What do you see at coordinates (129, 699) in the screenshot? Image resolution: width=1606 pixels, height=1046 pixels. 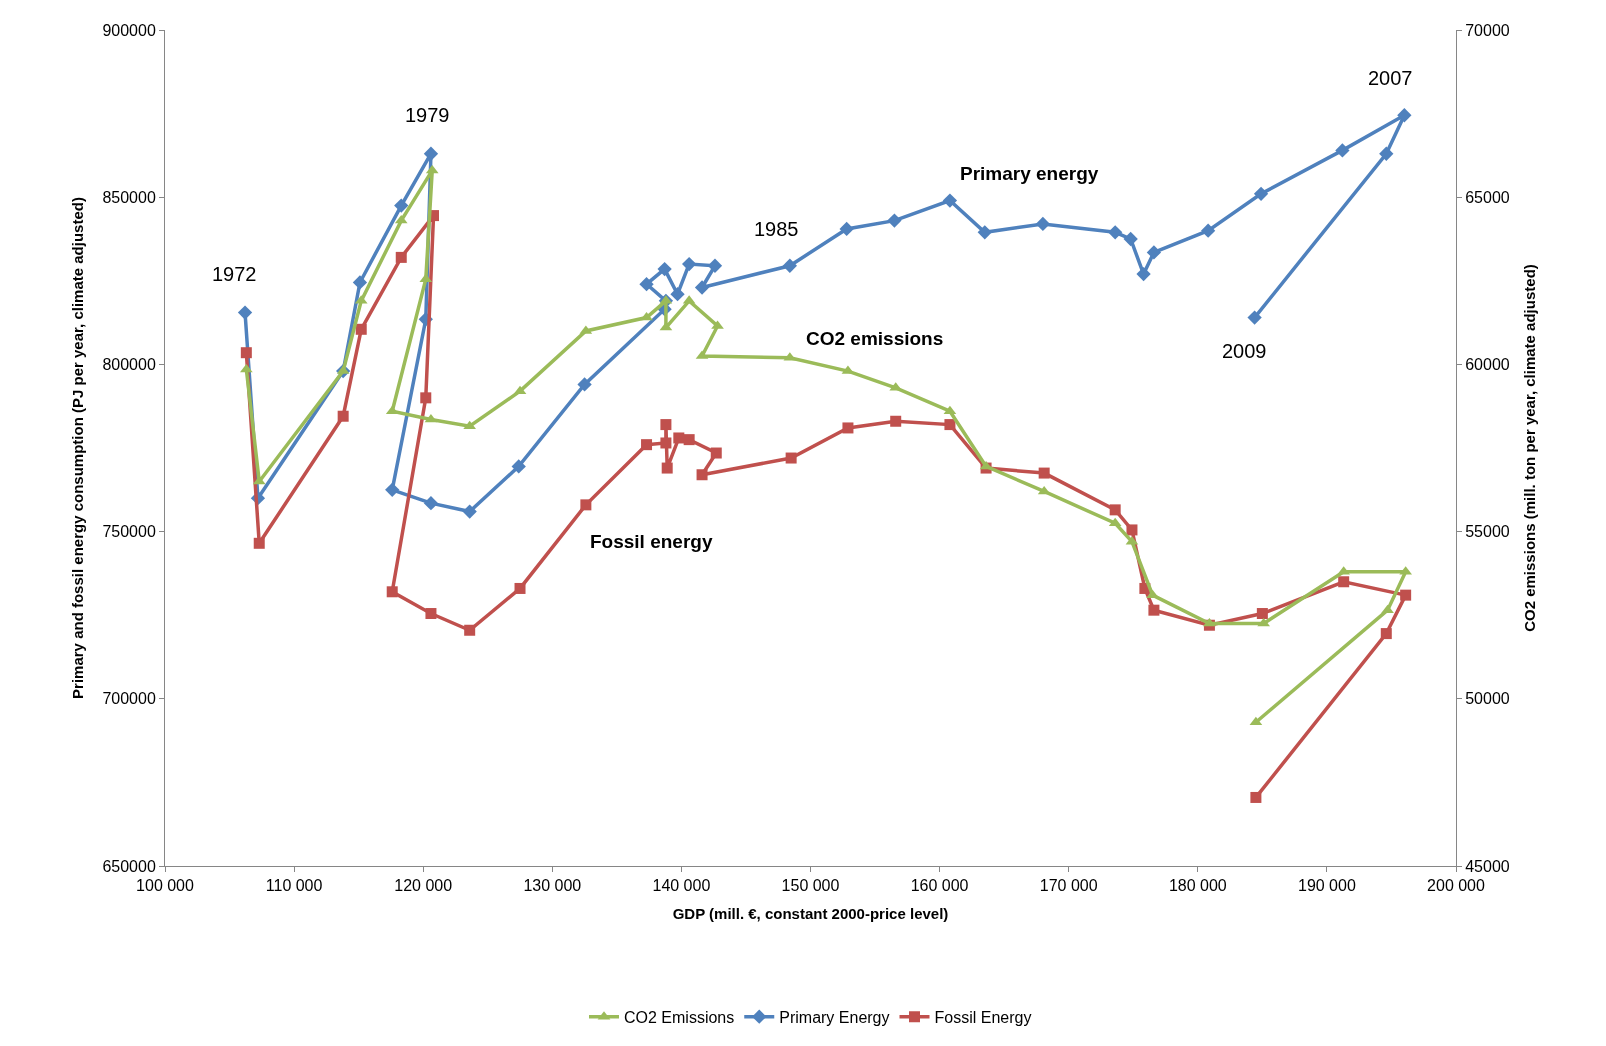 I see `y-tick-label: 700000` at bounding box center [129, 699].